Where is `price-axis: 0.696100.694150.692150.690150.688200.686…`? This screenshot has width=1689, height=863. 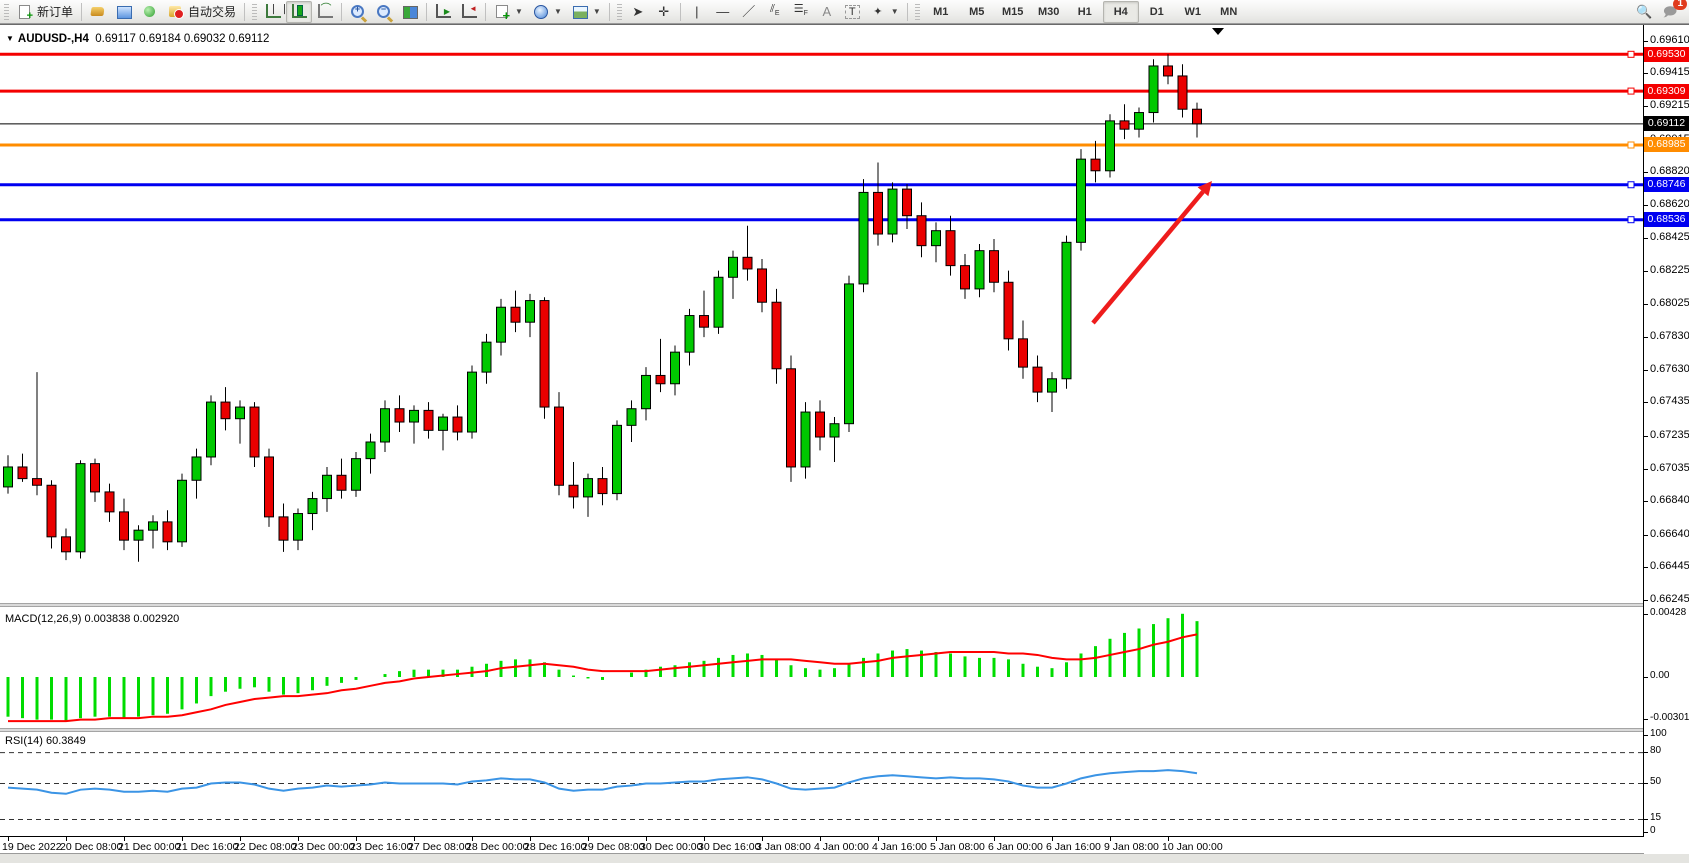
price-axis: 0.696100.694150.692150.690150.688200.686… is located at coordinates (1666, 439).